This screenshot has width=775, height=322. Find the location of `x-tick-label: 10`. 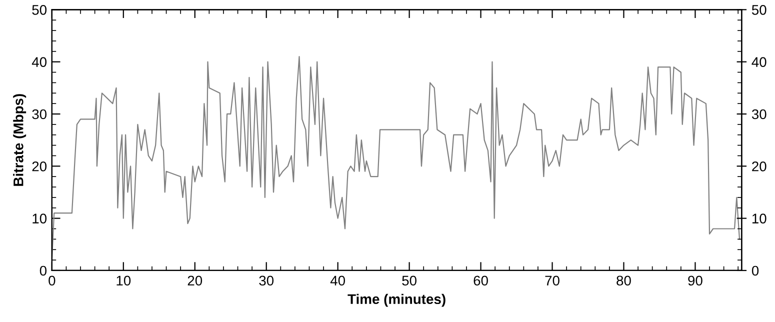

x-tick-label: 10 is located at coordinates (123, 281).